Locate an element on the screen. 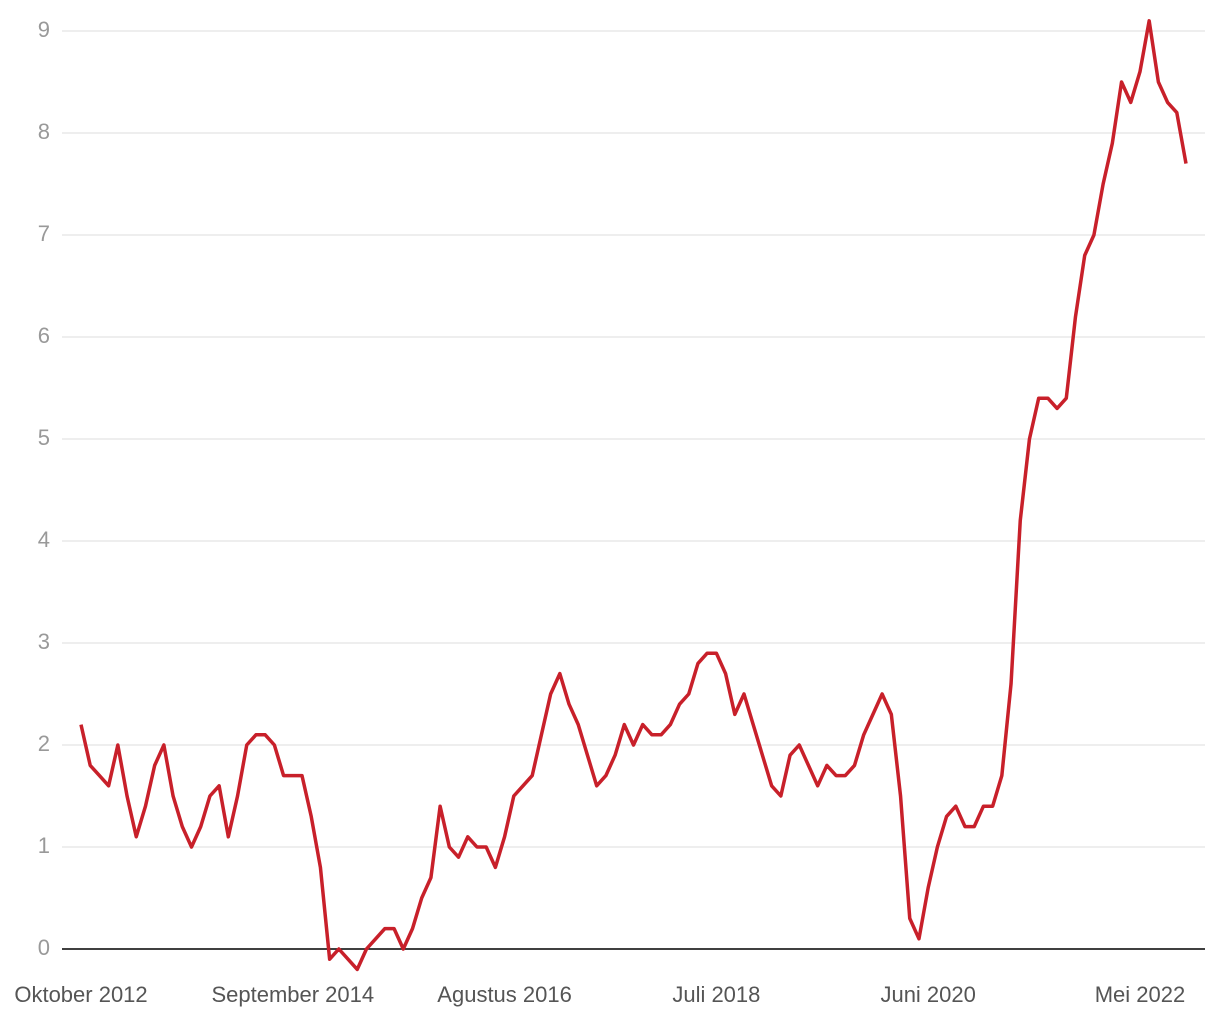  x-tick-label: Agustus 2016 is located at coordinates (504, 994).